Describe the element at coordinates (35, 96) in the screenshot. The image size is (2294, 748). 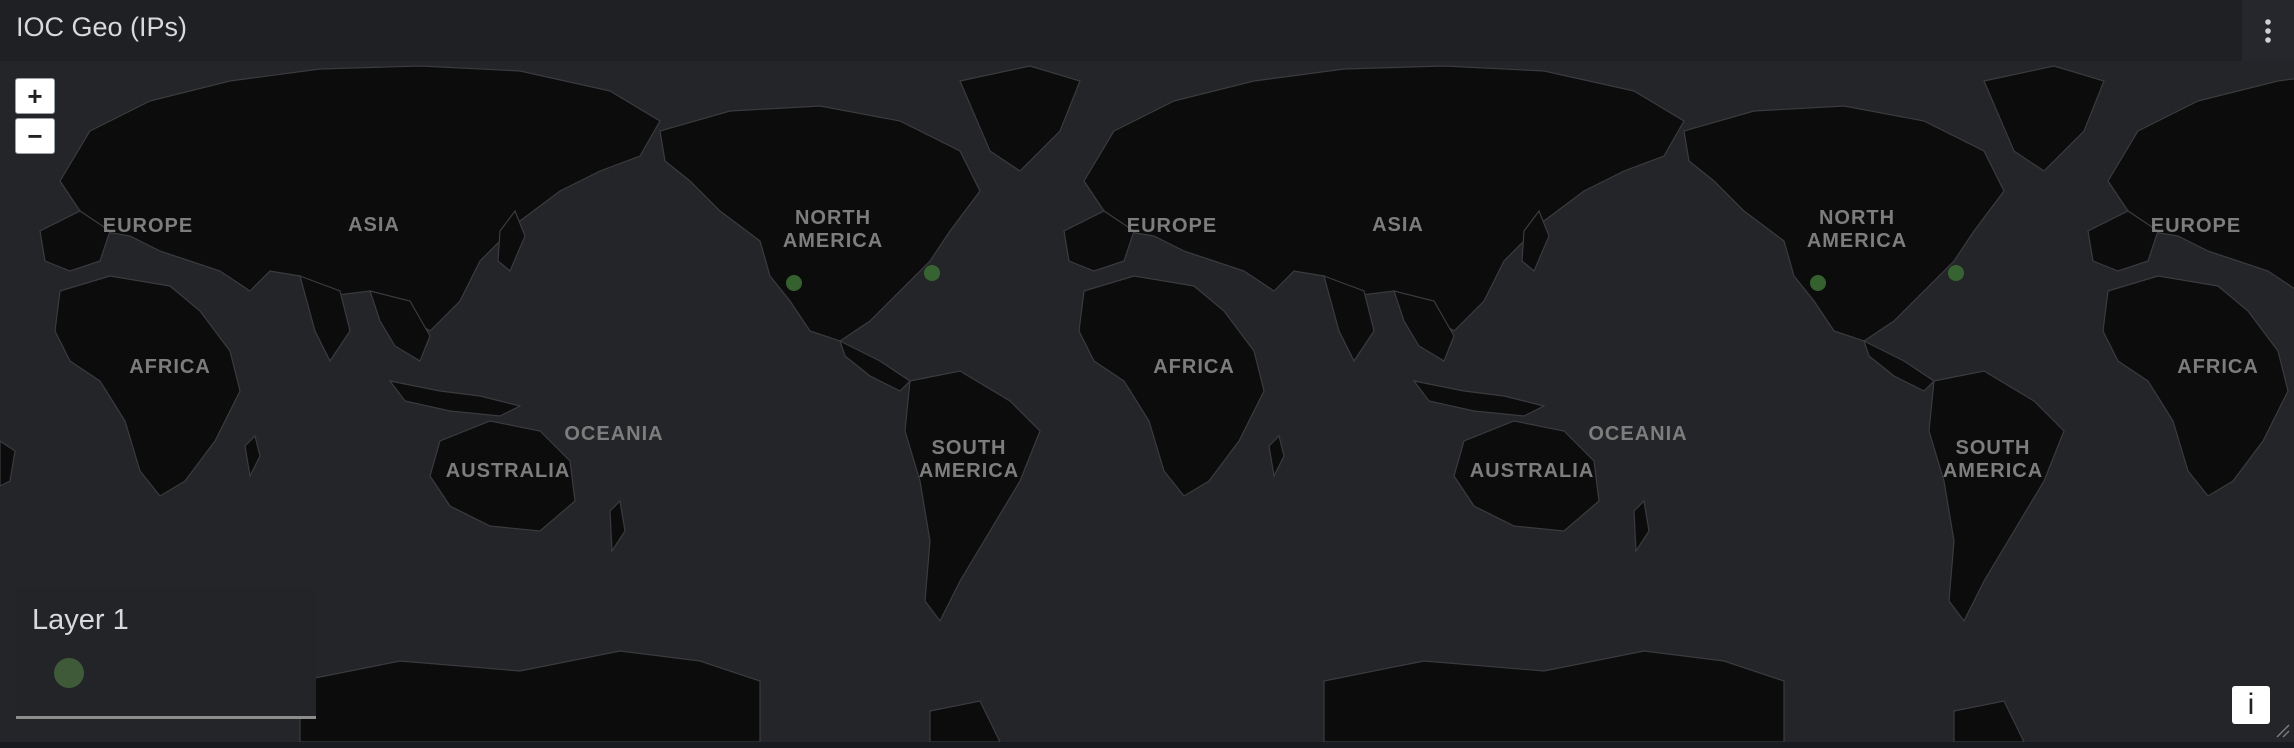
I see `zoom-in-button: +` at that location.